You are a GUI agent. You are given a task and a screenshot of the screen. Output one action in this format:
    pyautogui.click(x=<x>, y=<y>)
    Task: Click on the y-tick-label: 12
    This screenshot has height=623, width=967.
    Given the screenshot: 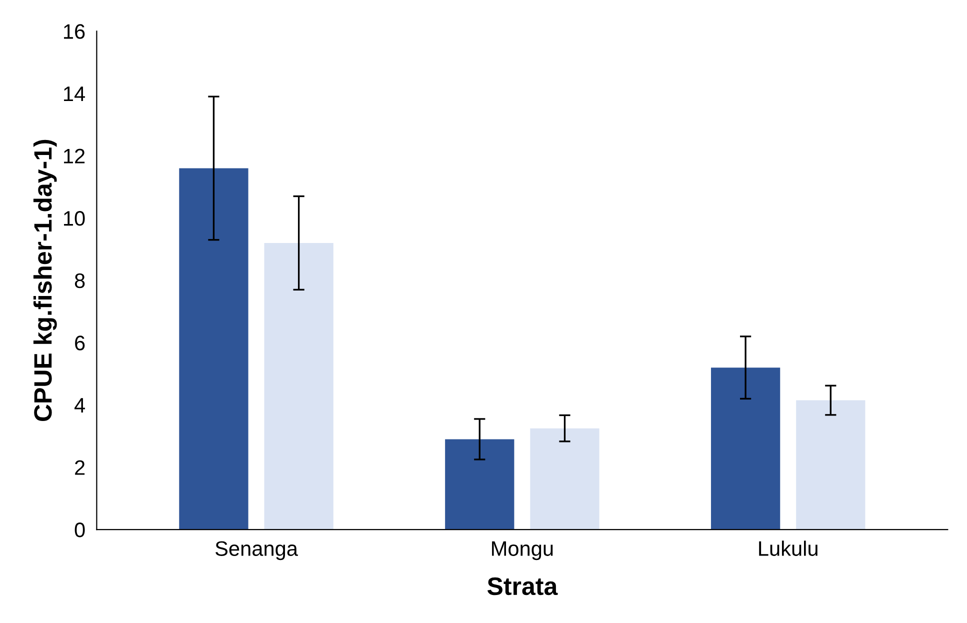 What is the action you would take?
    pyautogui.click(x=74, y=156)
    